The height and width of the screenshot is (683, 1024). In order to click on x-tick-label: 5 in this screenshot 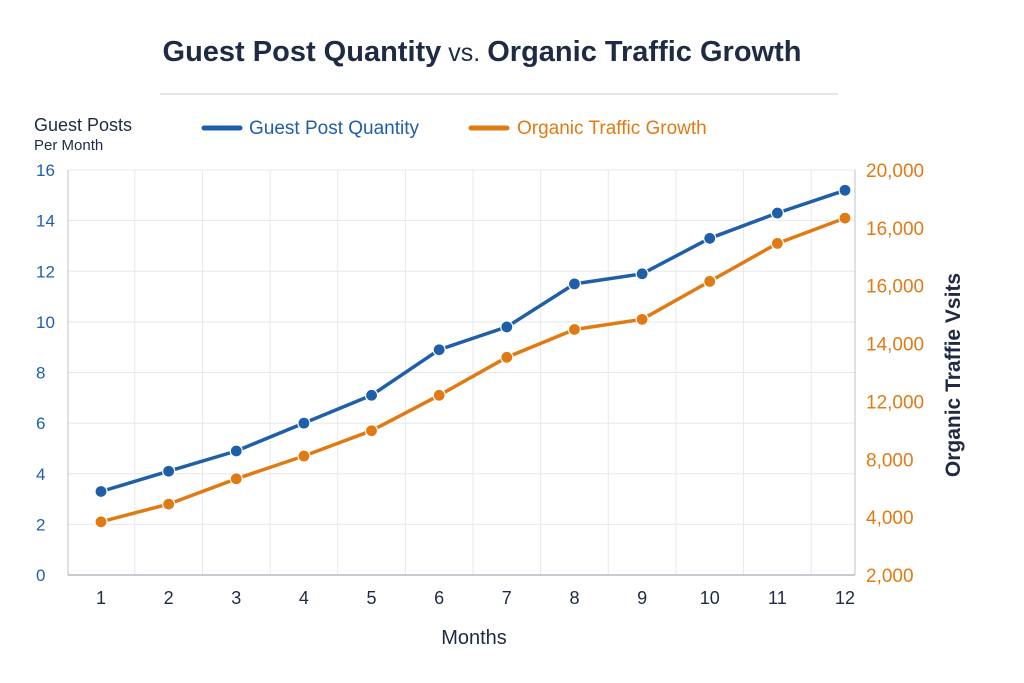, I will do `click(372, 598)`.